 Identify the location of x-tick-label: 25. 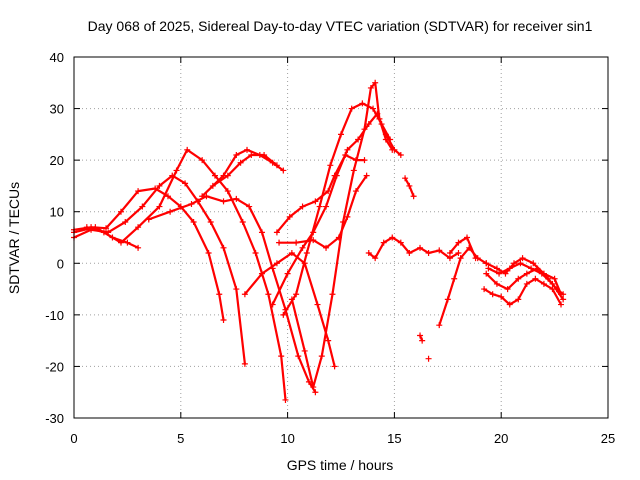
(608, 438).